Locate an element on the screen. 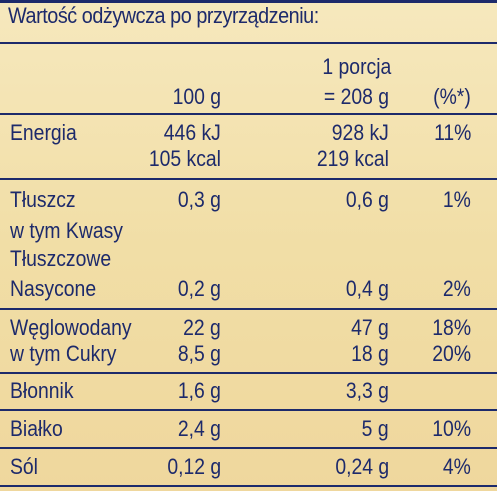 The width and height of the screenshot is (497, 491). header-portion-line2: = 208 g is located at coordinates (356, 96).